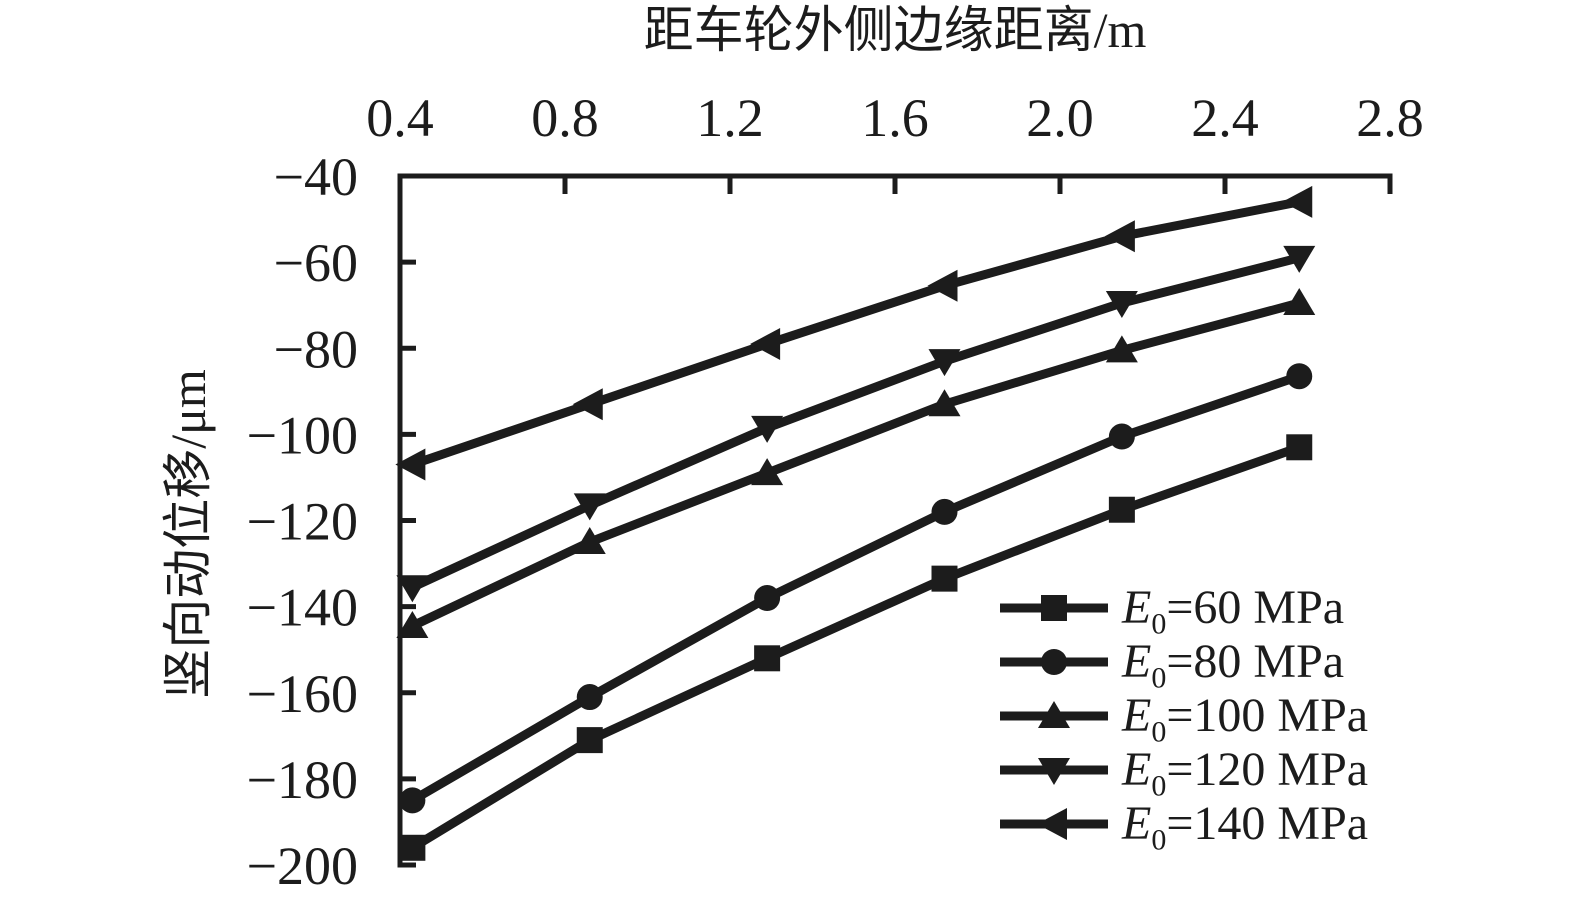 The height and width of the screenshot is (902, 1575). Describe the element at coordinates (302, 866) in the screenshot. I see `y-tick-label: −200` at that location.